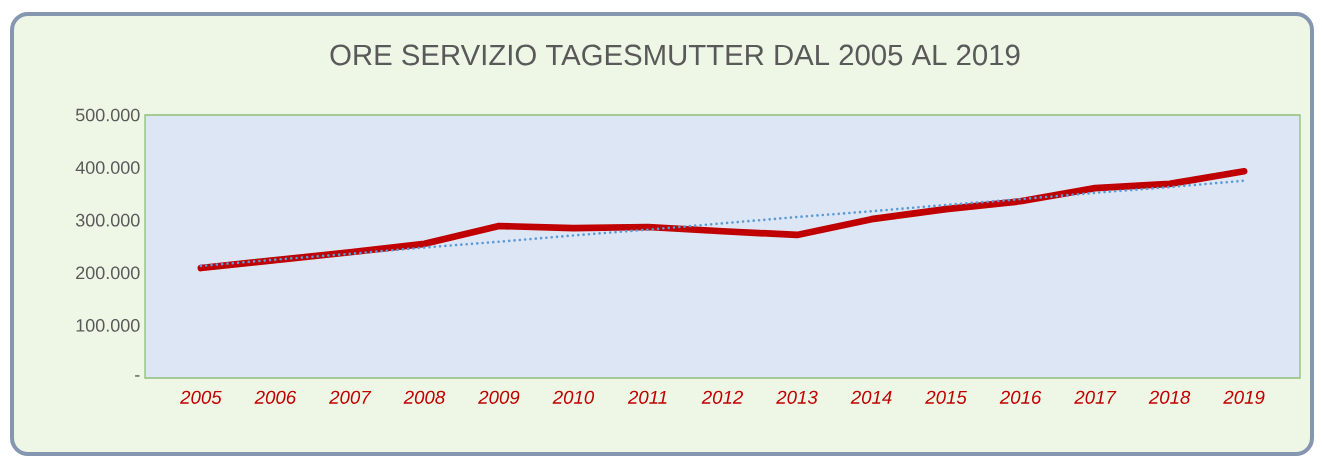  What do you see at coordinates (107, 220) in the screenshot?
I see `y-tick-label: 300.000` at bounding box center [107, 220].